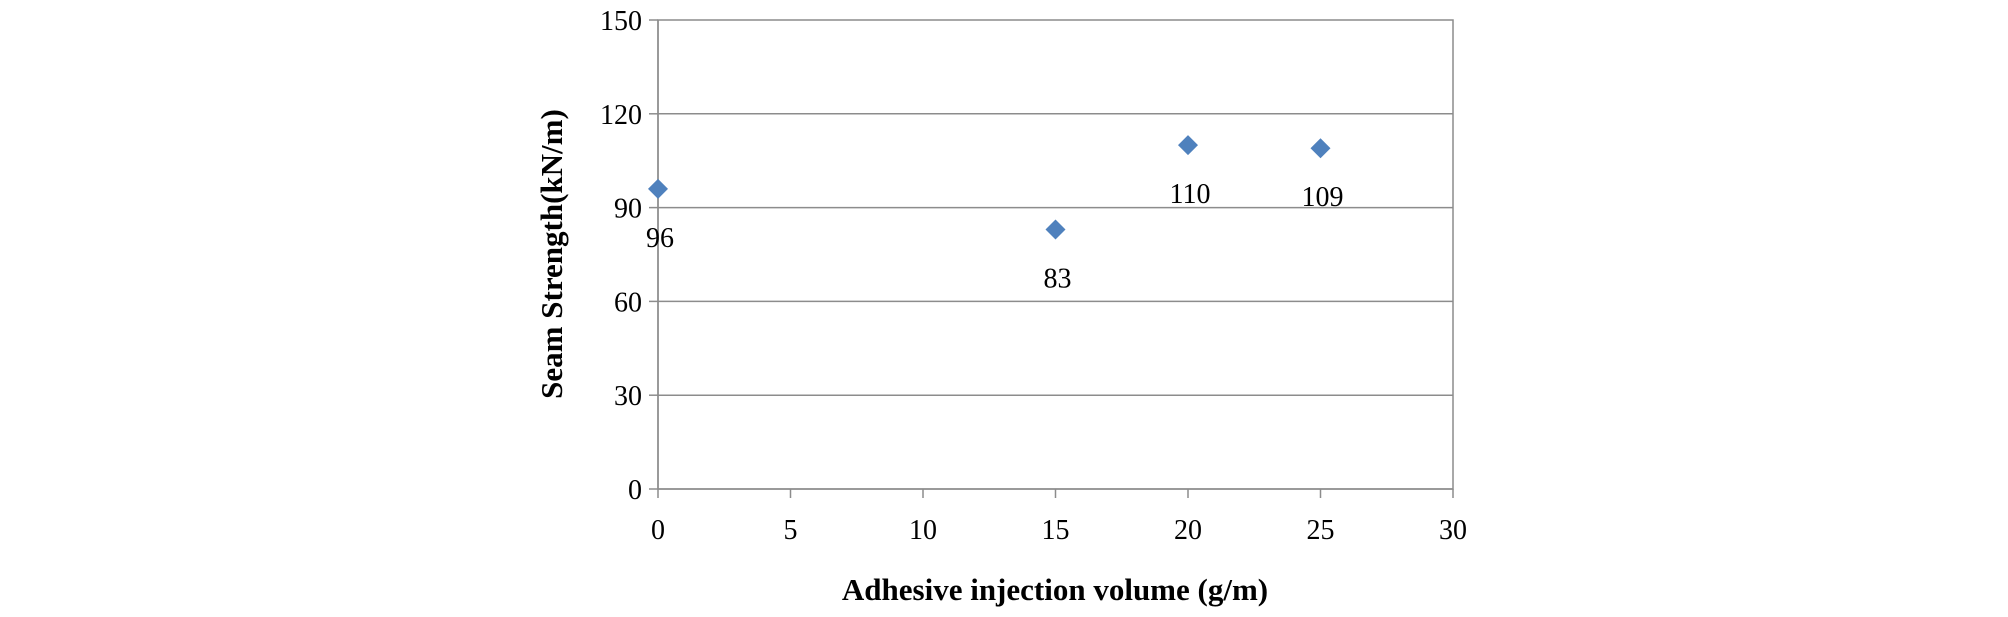 The height and width of the screenshot is (617, 2008). I want to click on x-tick-label: 30, so click(1453, 530).